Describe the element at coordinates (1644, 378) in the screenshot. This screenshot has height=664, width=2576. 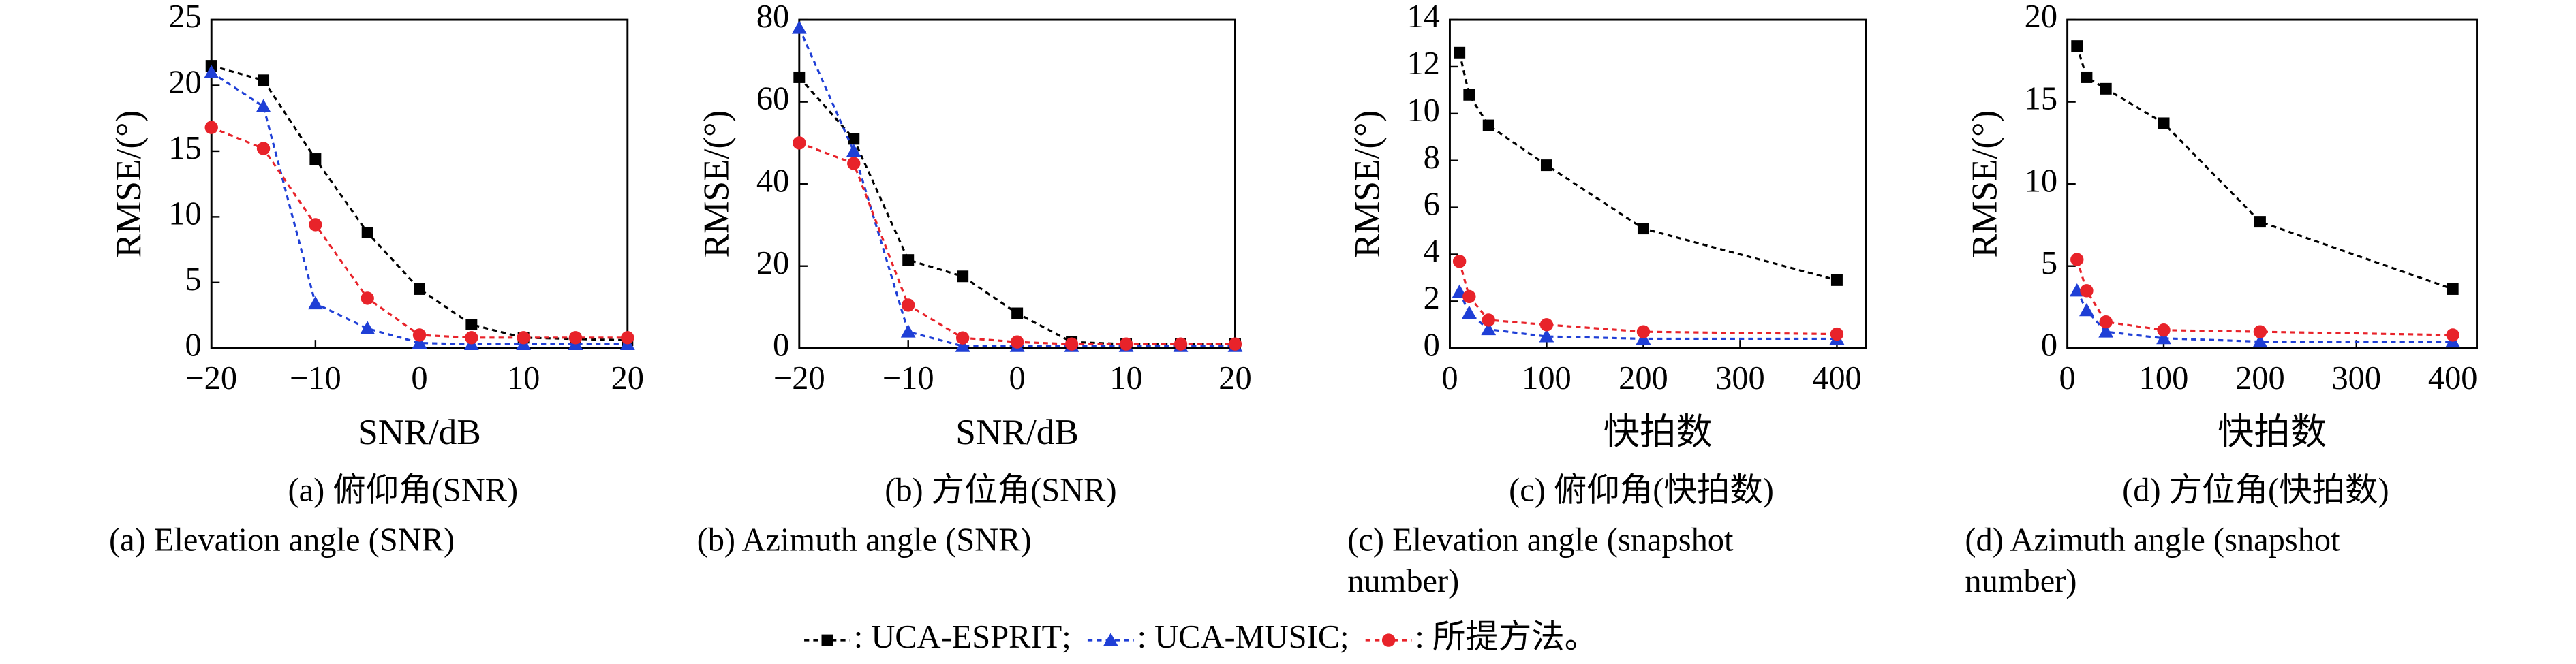
I see `x-tick-label: 200` at that location.